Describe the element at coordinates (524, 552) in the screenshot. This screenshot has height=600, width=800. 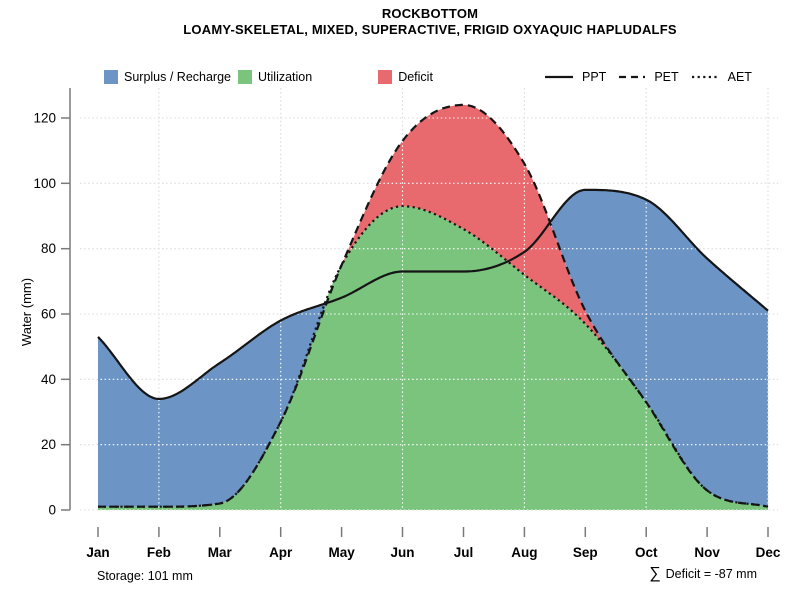
I see `month-label: Aug` at that location.